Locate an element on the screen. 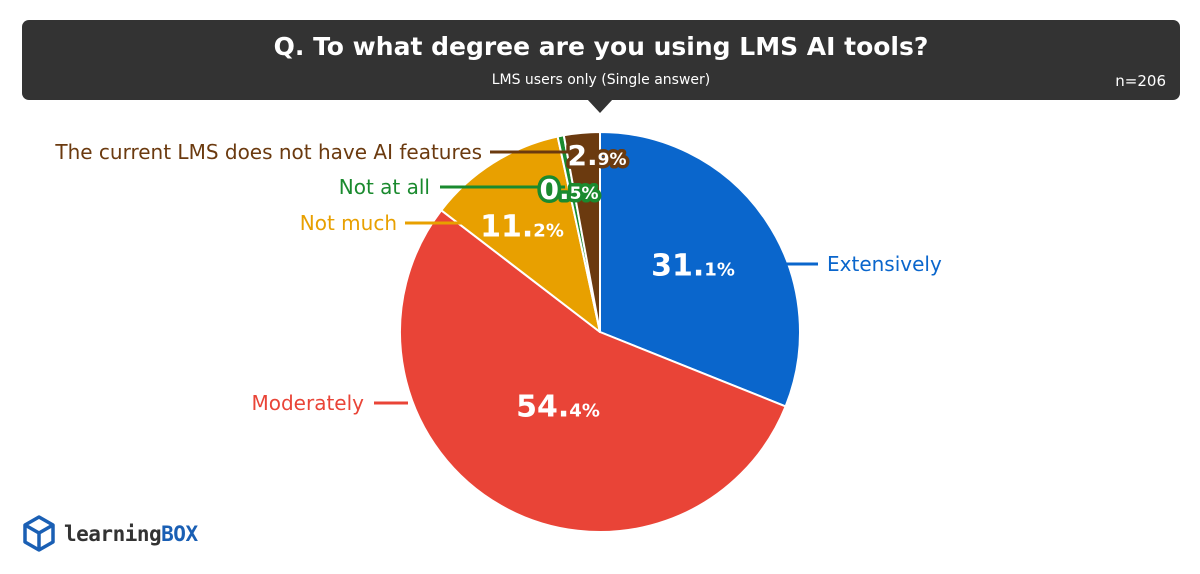 This screenshot has height=574, width=1200. slice-value-3: 11.2% is located at coordinates (522, 227).